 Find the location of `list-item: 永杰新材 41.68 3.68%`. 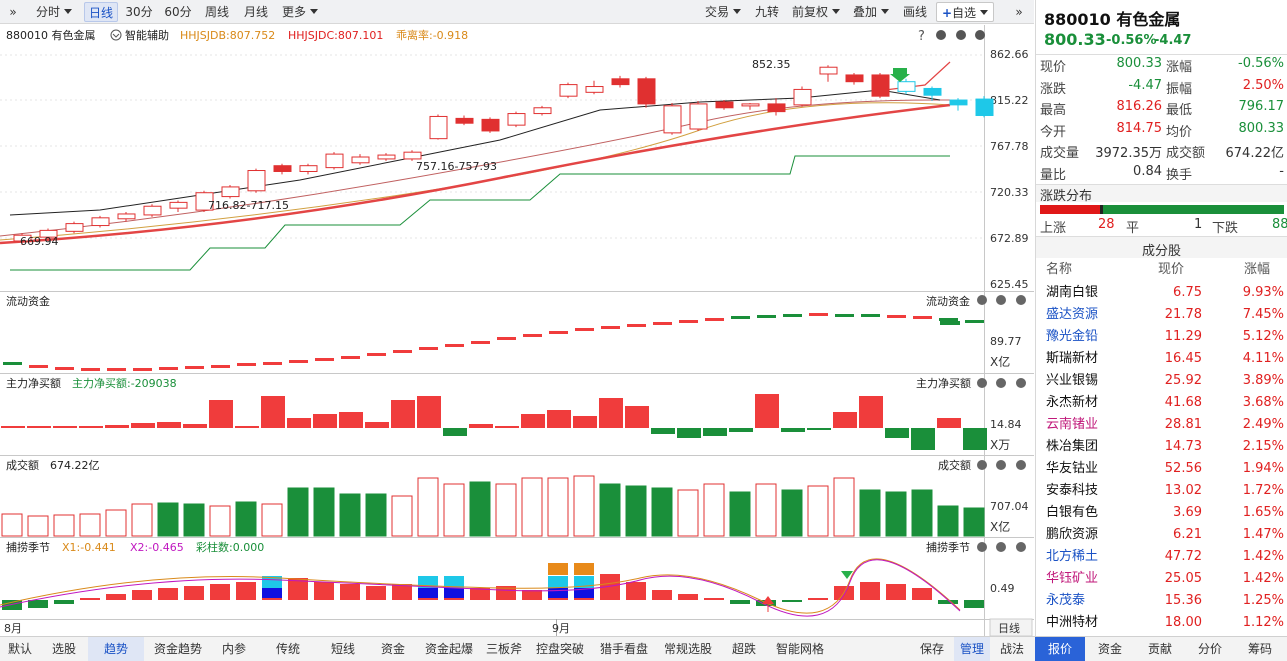

list-item: 永杰新材 41.68 3.68% is located at coordinates (1161, 403).